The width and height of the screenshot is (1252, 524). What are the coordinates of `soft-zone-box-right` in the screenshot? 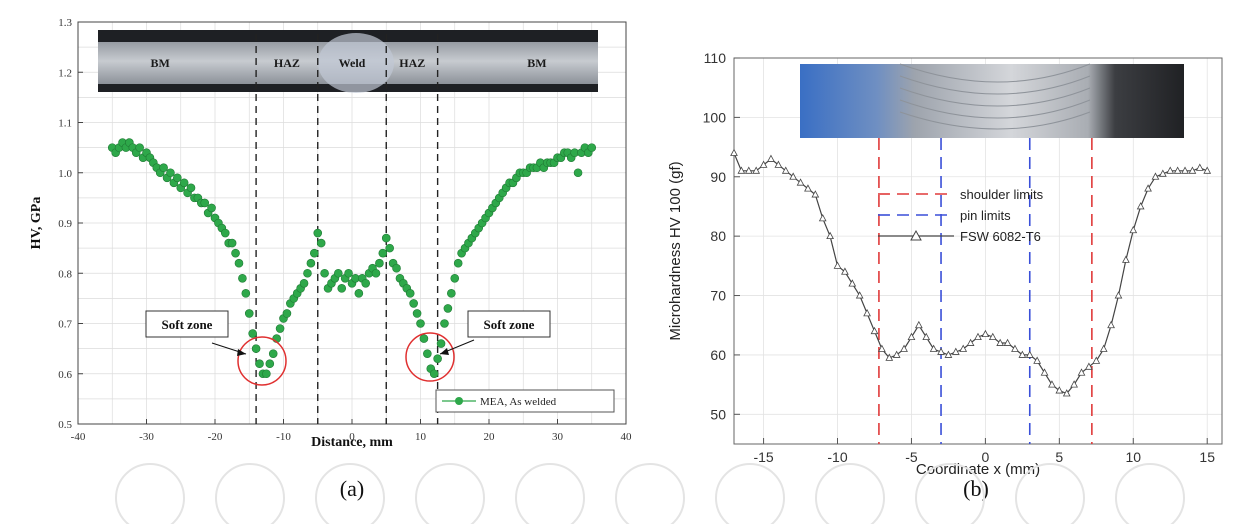 It's located at (509, 324).